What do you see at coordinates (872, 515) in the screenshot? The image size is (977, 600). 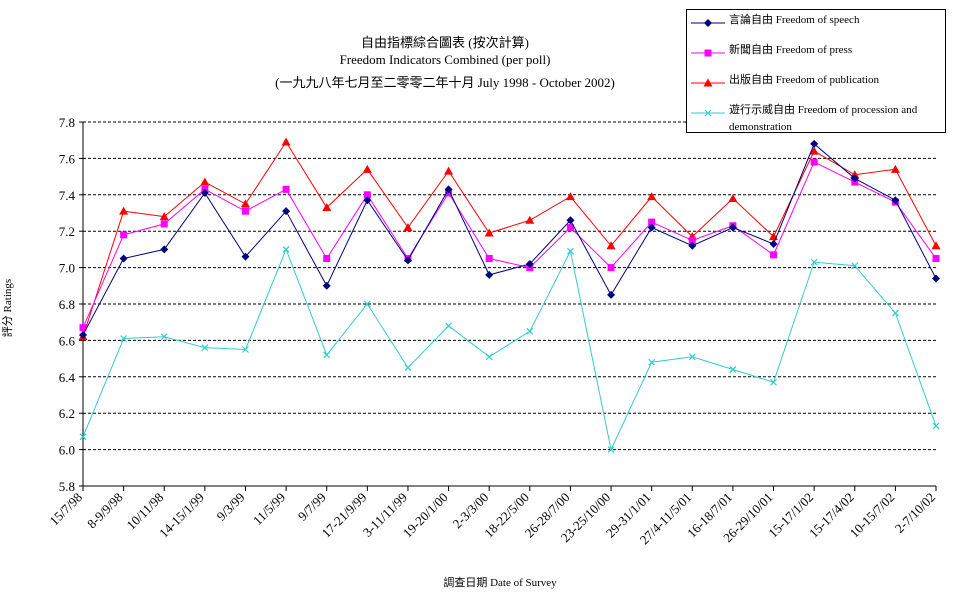 I see `x-tick-label: 10-15/7/02` at bounding box center [872, 515].